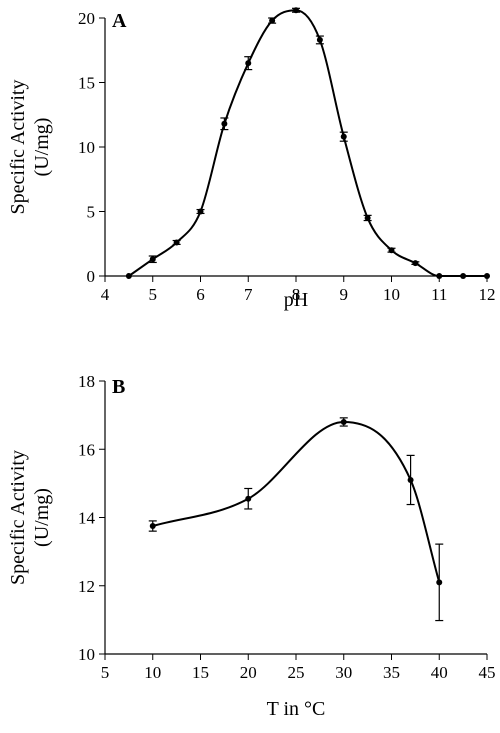  What do you see at coordinates (344, 294) in the screenshot?
I see `x-tick-label: 9` at bounding box center [344, 294].